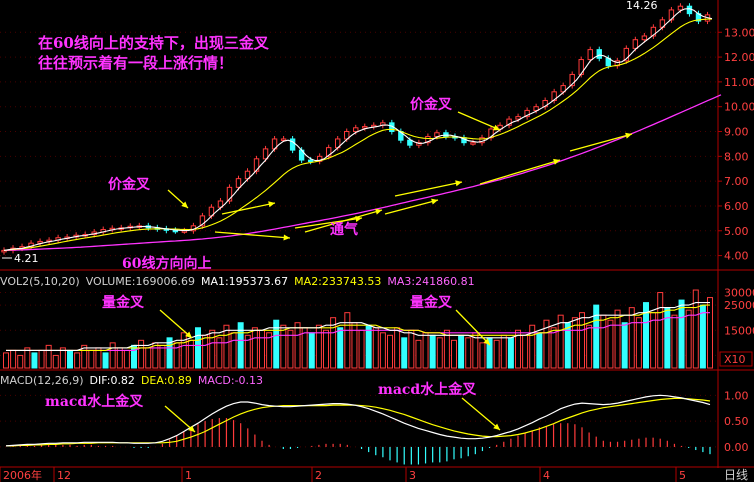  Describe the element at coordinates (129, 185) in the screenshot. I see `price-cross-label-1: 价金叉` at that location.